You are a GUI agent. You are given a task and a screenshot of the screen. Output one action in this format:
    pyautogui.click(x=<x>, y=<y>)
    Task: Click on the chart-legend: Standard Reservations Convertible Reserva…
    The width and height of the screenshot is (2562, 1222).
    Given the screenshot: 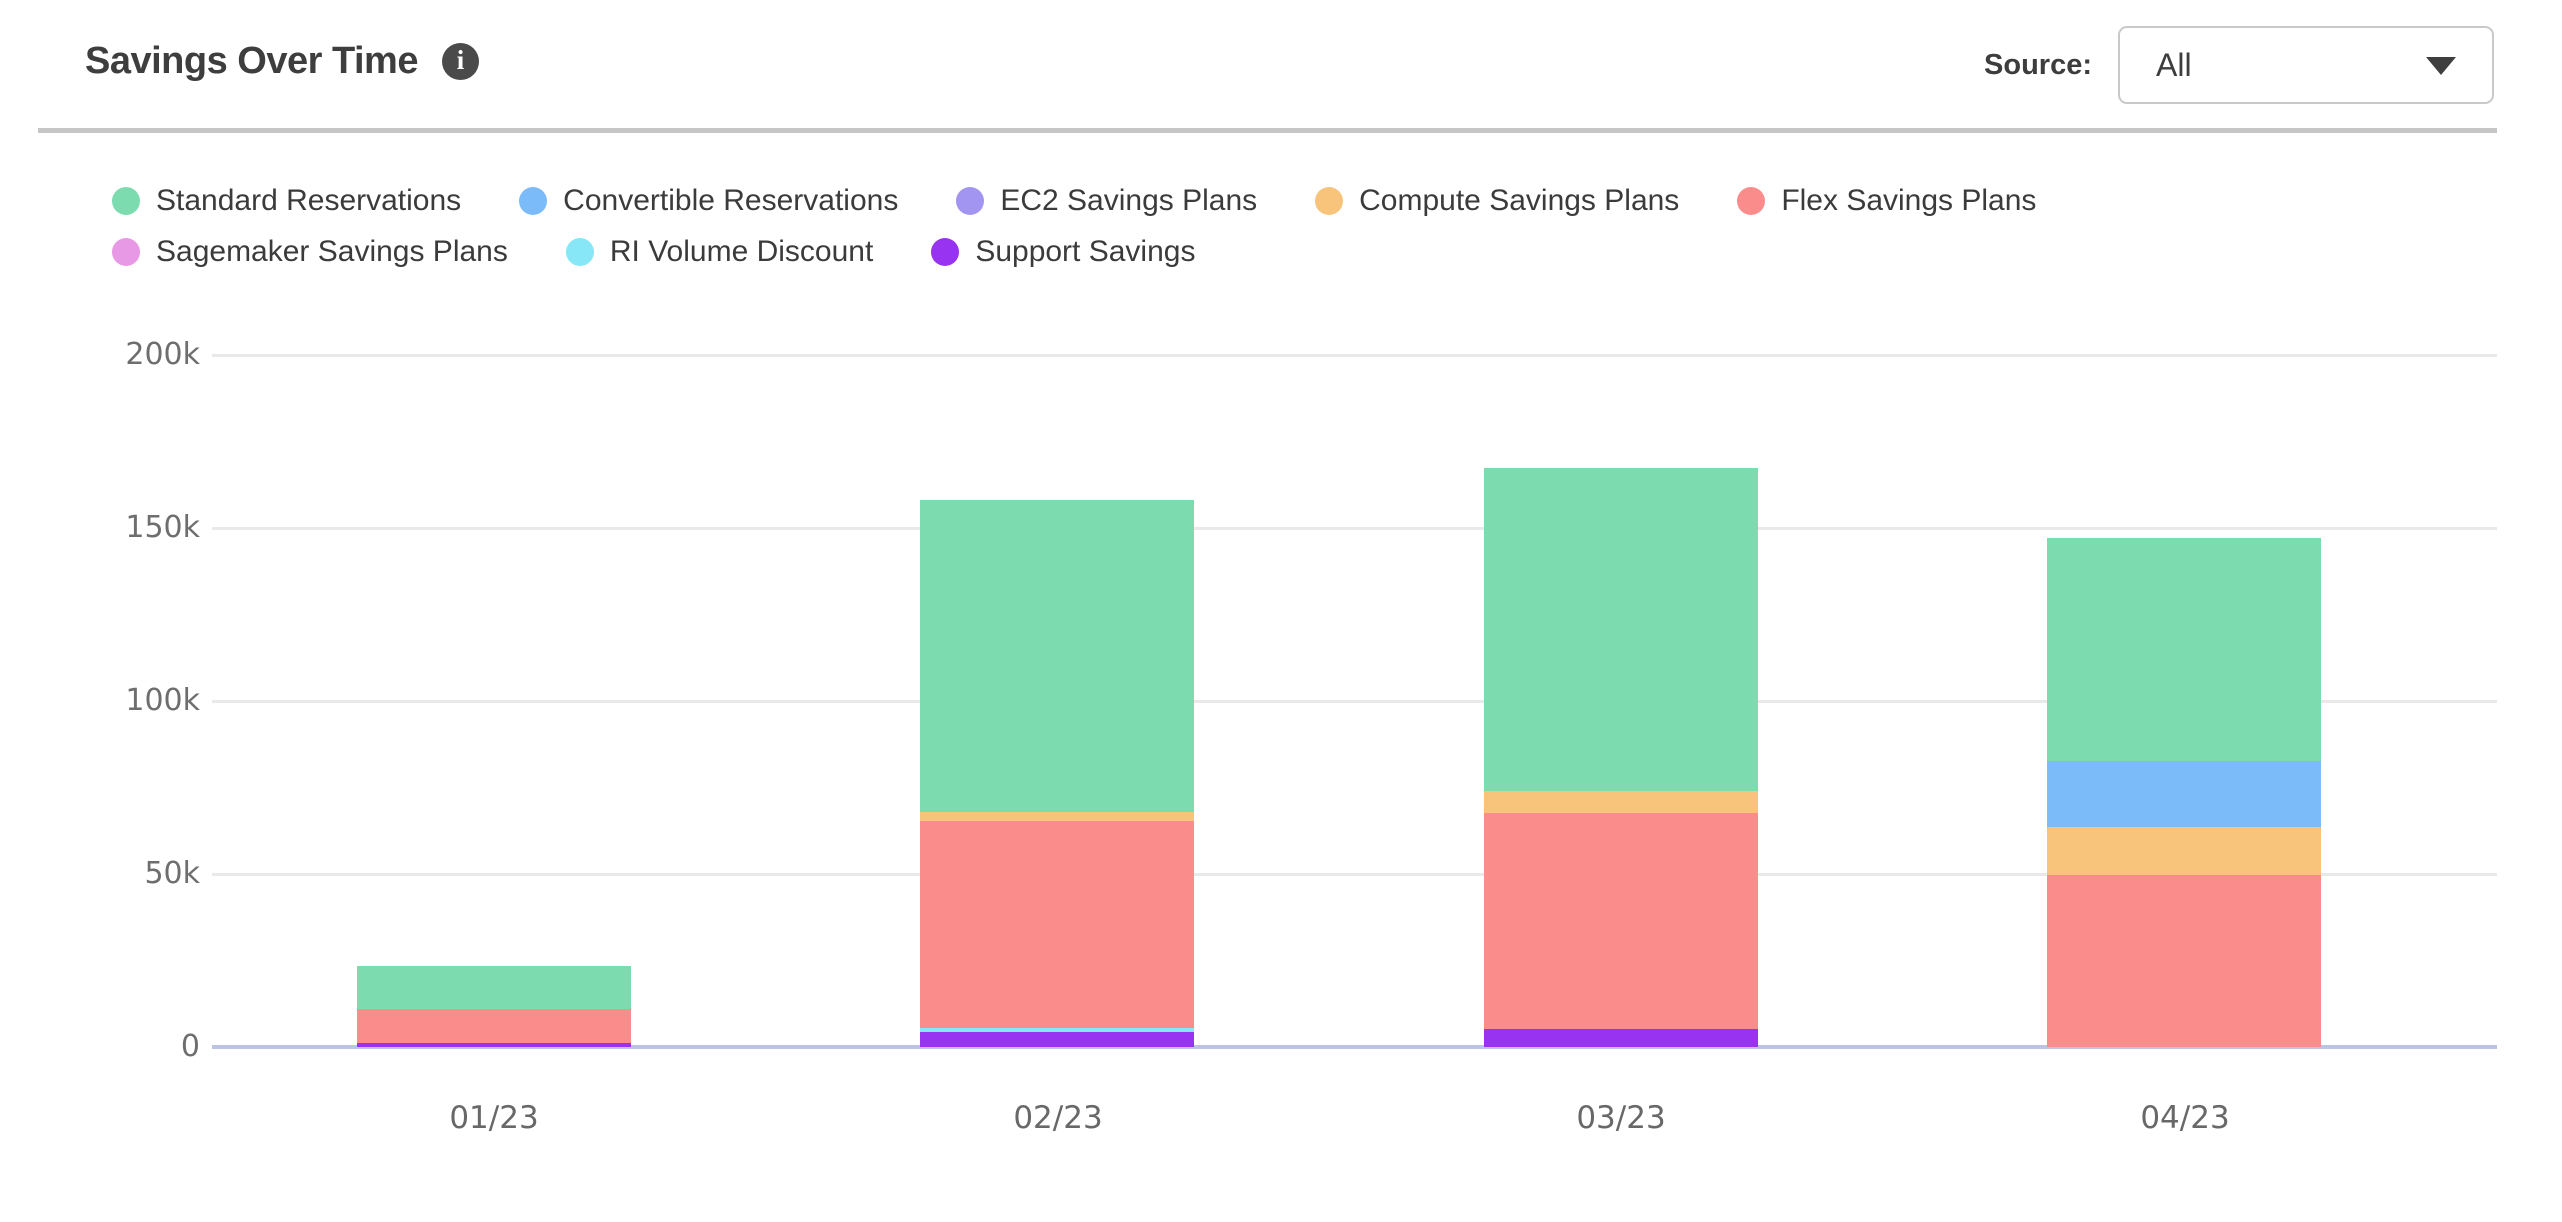 What is the action you would take?
    pyautogui.click(x=1074, y=226)
    